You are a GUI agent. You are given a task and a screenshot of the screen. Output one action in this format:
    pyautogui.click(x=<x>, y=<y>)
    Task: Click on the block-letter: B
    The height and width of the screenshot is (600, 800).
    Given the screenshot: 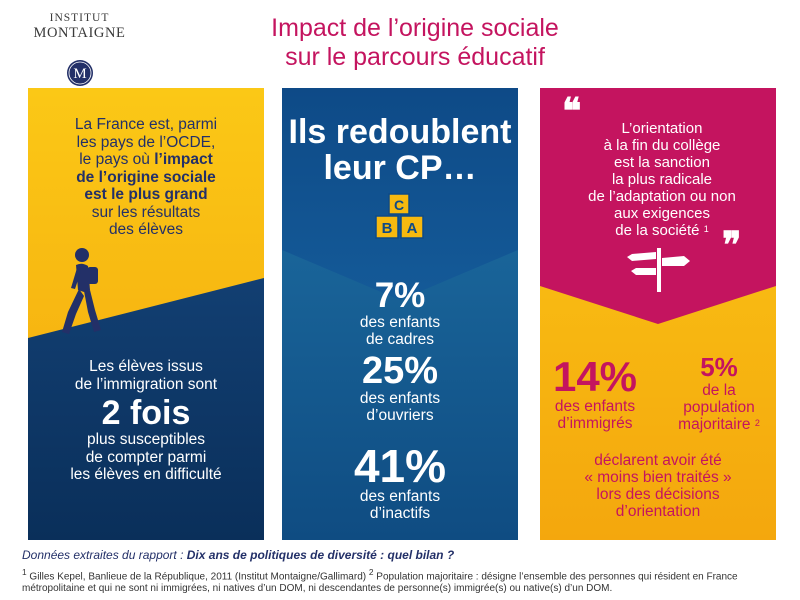 What is the action you would take?
    pyautogui.click(x=387, y=228)
    